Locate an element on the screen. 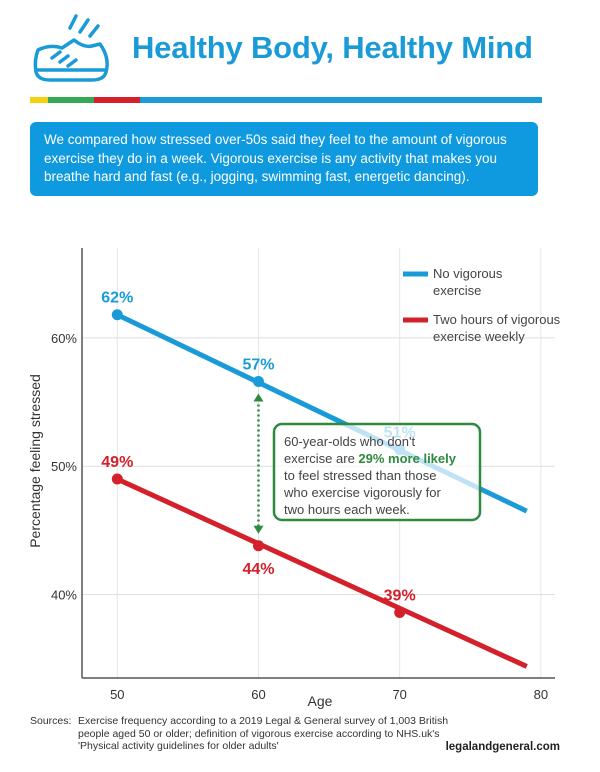  callout-line: 60-year-olds who don't is located at coordinates (349, 441).